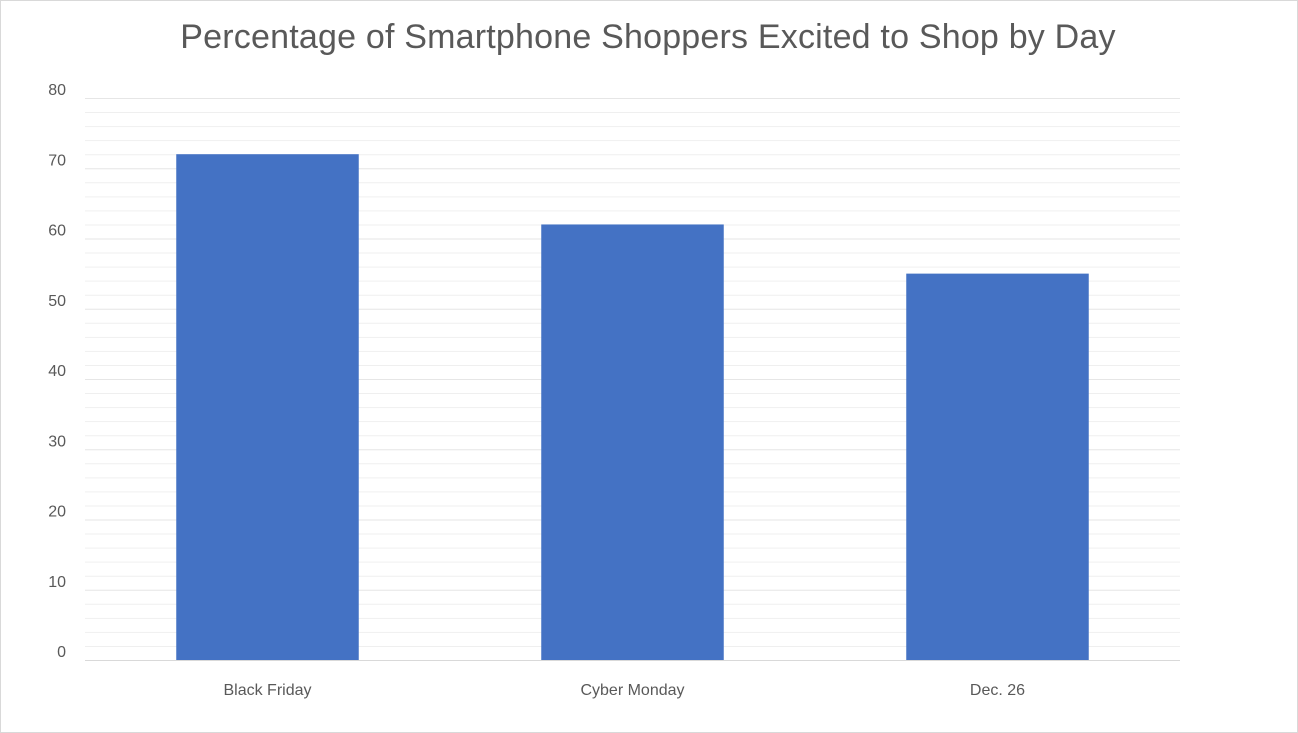  I want to click on y-tick-label: 20, so click(57, 512).